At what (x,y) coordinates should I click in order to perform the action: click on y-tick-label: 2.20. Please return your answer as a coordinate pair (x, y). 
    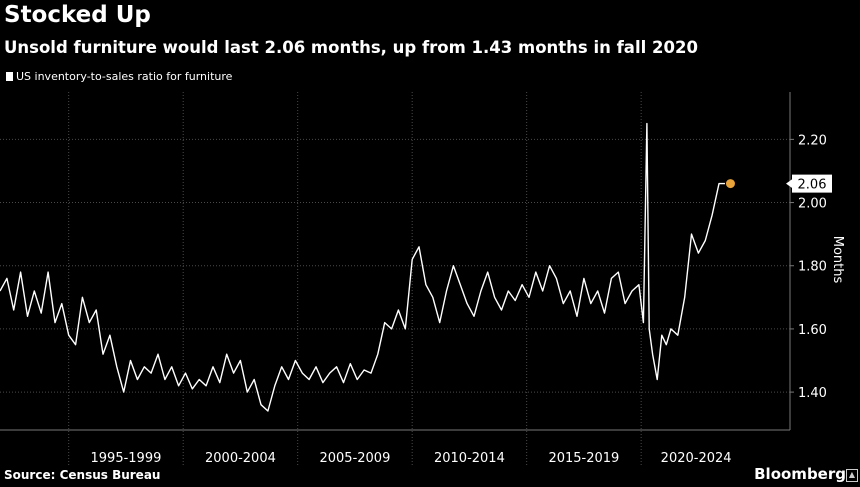
    Looking at the image, I should click on (812, 140).